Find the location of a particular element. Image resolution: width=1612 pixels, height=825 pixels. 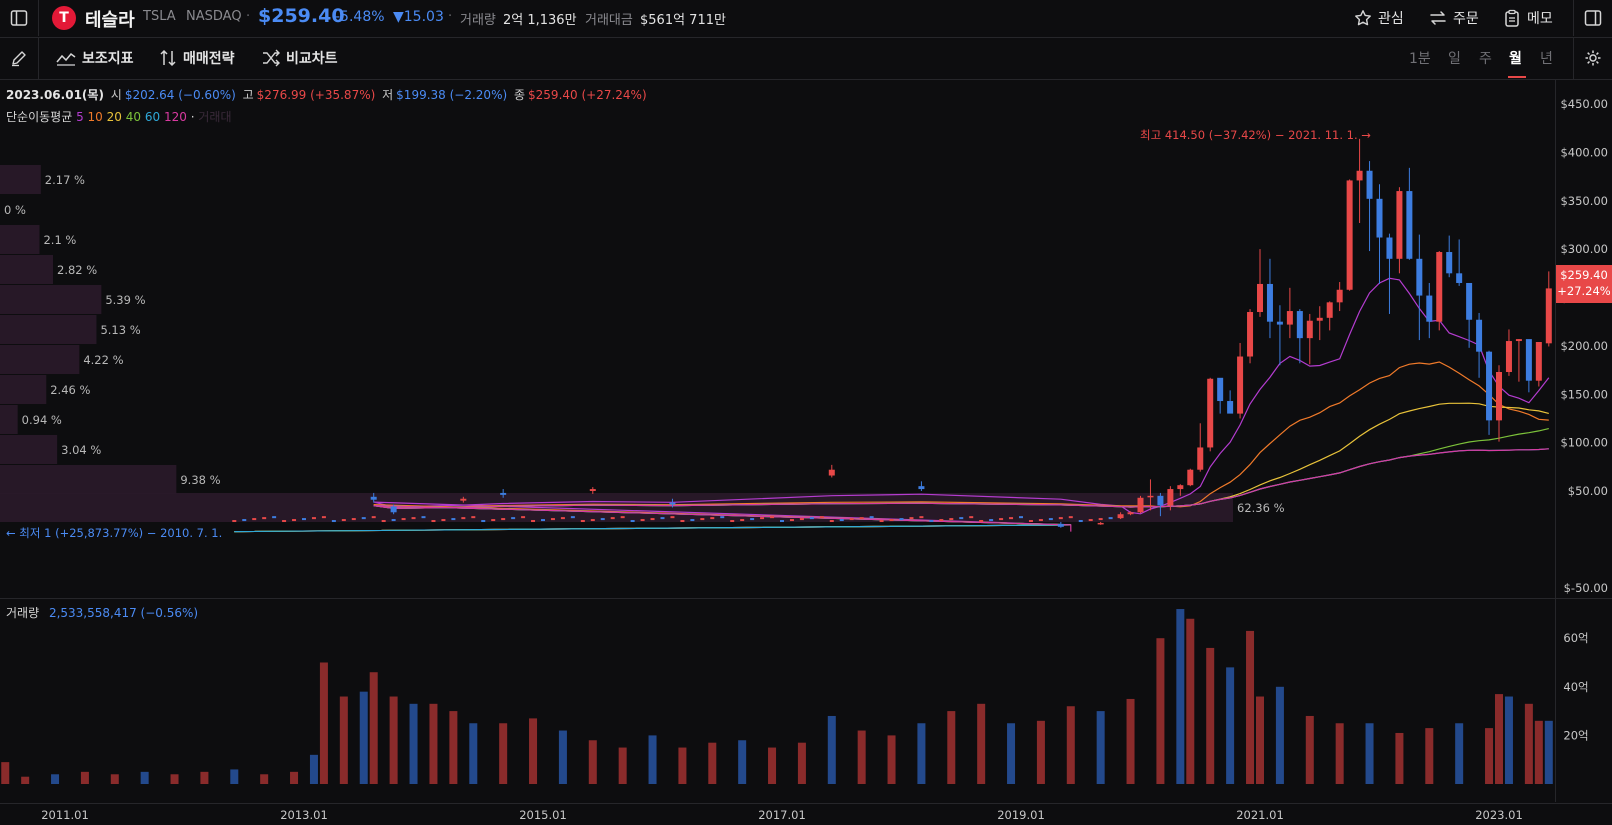

chart-settings-button is located at coordinates (1592, 58).